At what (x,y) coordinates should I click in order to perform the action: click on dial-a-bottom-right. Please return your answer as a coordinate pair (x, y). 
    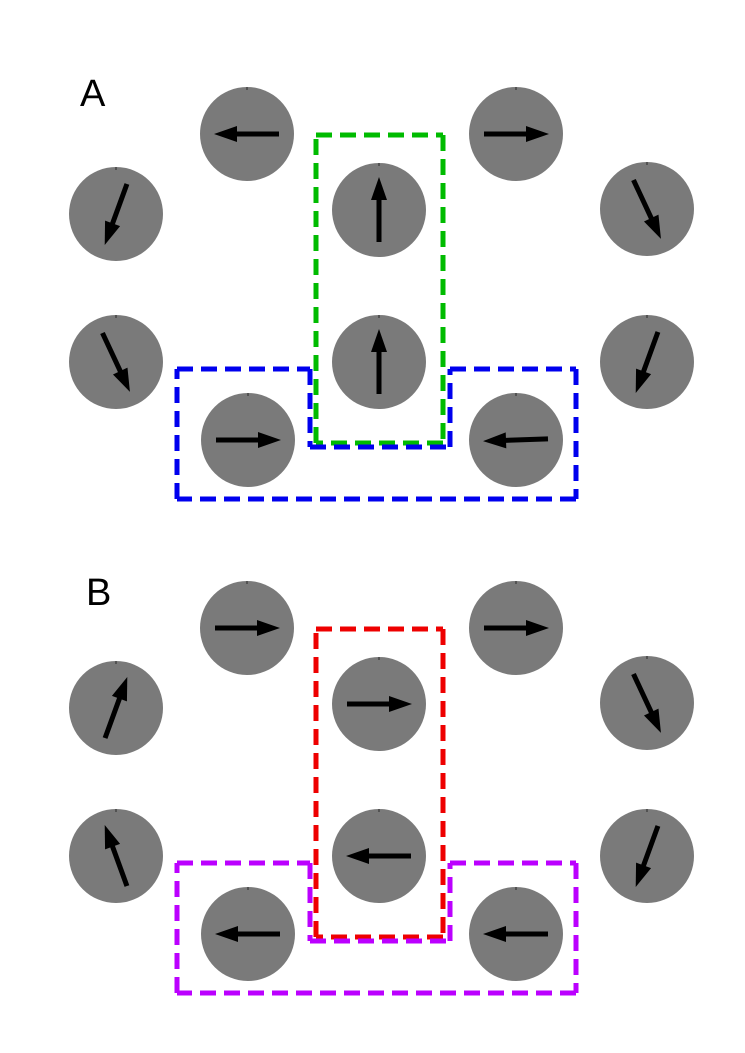
    Looking at the image, I should click on (516, 440).